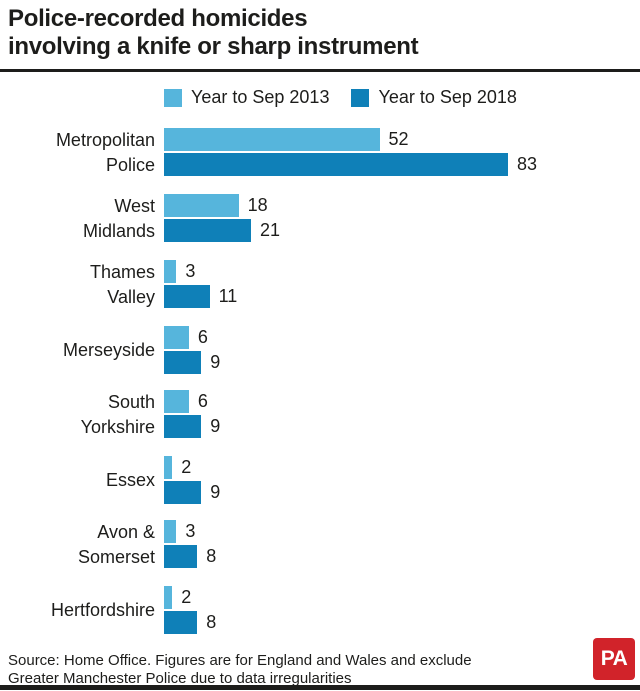 The height and width of the screenshot is (691, 640). What do you see at coordinates (192, 480) in the screenshot?
I see `bar-group: 2 9` at bounding box center [192, 480].